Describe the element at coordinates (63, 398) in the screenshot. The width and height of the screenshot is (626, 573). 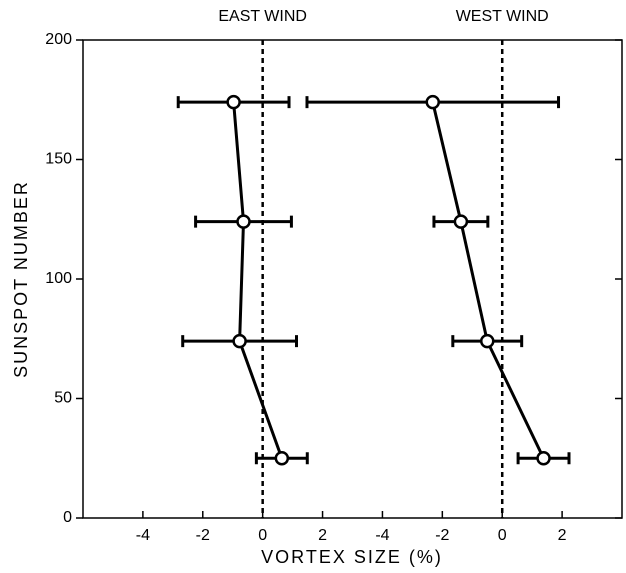
I see `y-tick-label: 50` at that location.